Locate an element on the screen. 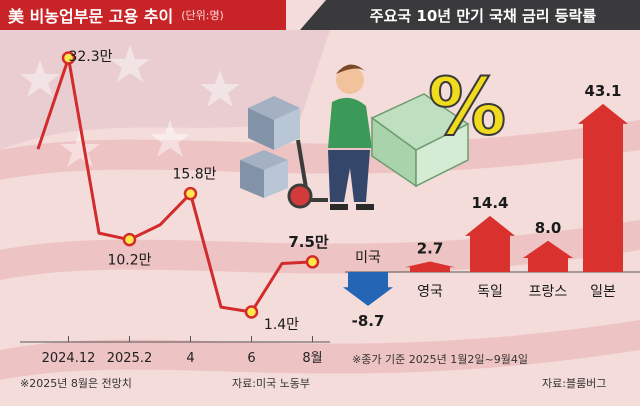  data-label: 7.5만 is located at coordinates (308, 242).